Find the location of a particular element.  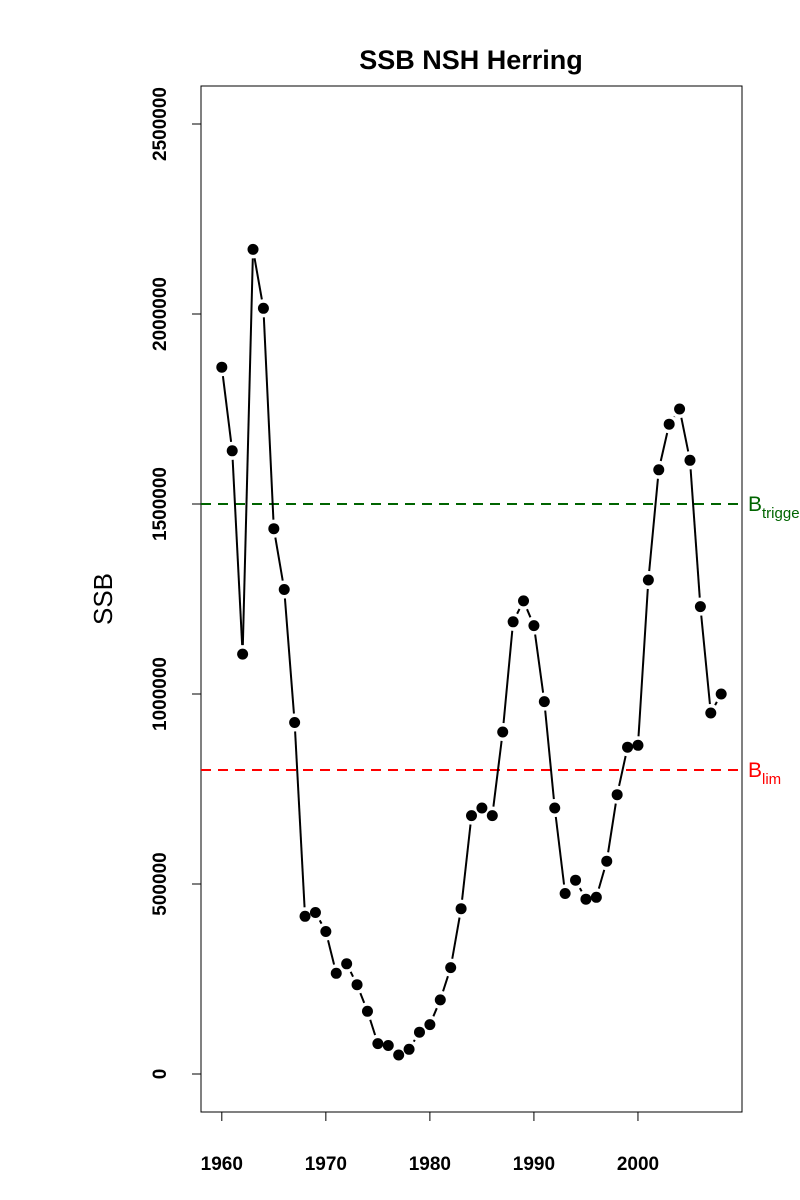

x-tick-label: 2000 is located at coordinates (638, 1164).